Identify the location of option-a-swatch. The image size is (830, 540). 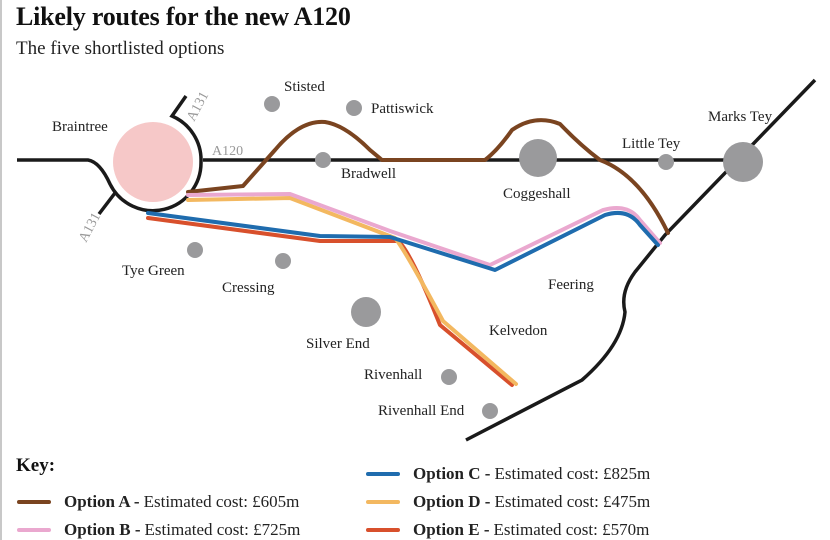
(34, 502).